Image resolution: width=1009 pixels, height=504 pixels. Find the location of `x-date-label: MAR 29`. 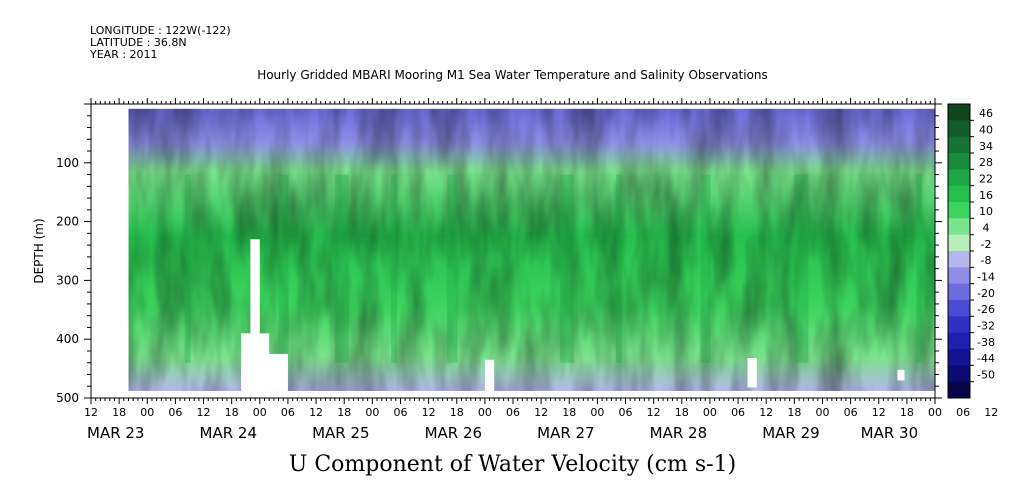

x-date-label: MAR 29 is located at coordinates (790, 433).